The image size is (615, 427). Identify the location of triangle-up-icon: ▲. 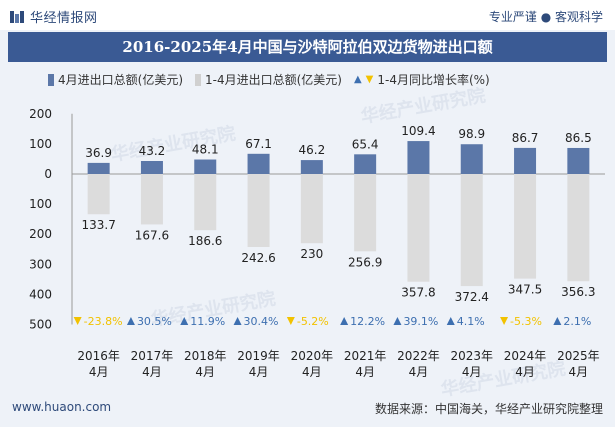
(357, 79).